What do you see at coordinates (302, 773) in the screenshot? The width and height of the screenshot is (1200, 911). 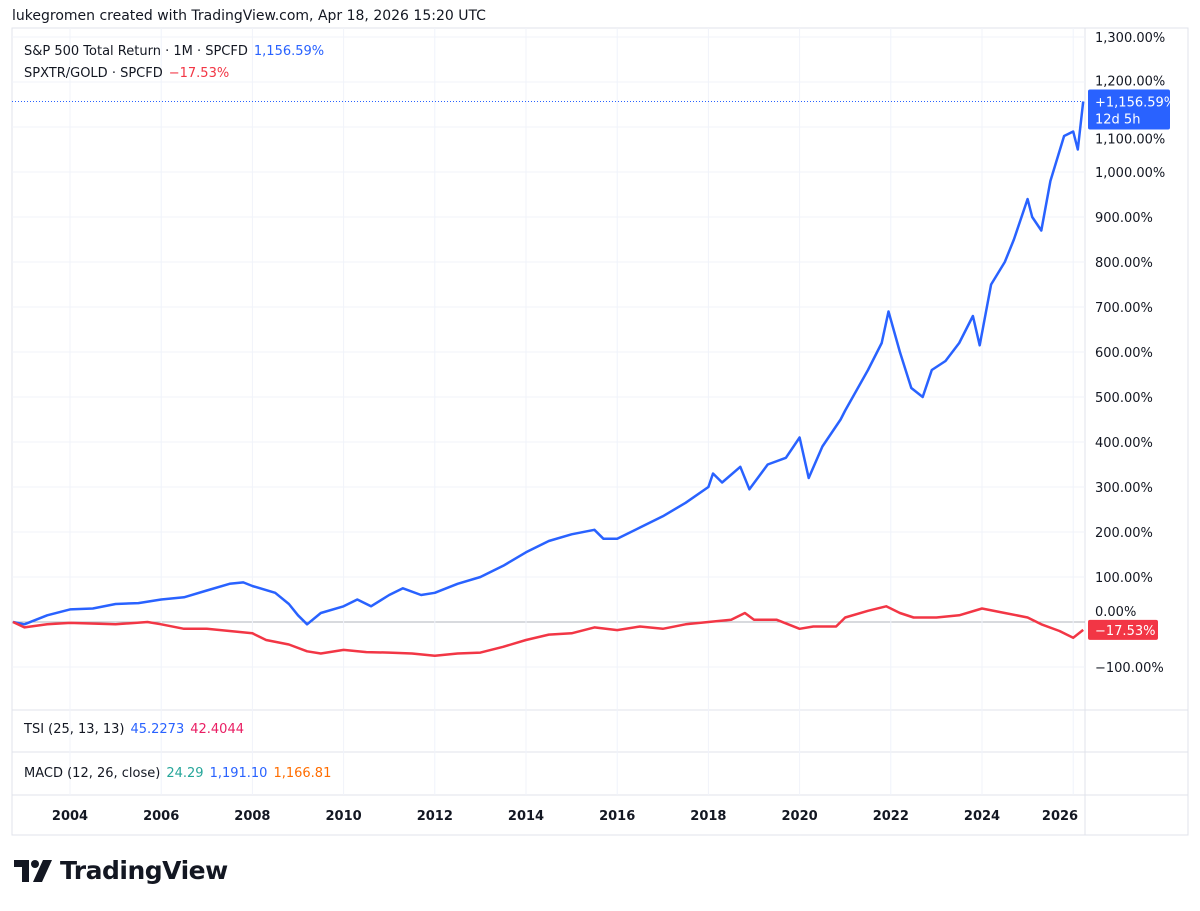 I see `macd-value-3: 1,166.81` at bounding box center [302, 773].